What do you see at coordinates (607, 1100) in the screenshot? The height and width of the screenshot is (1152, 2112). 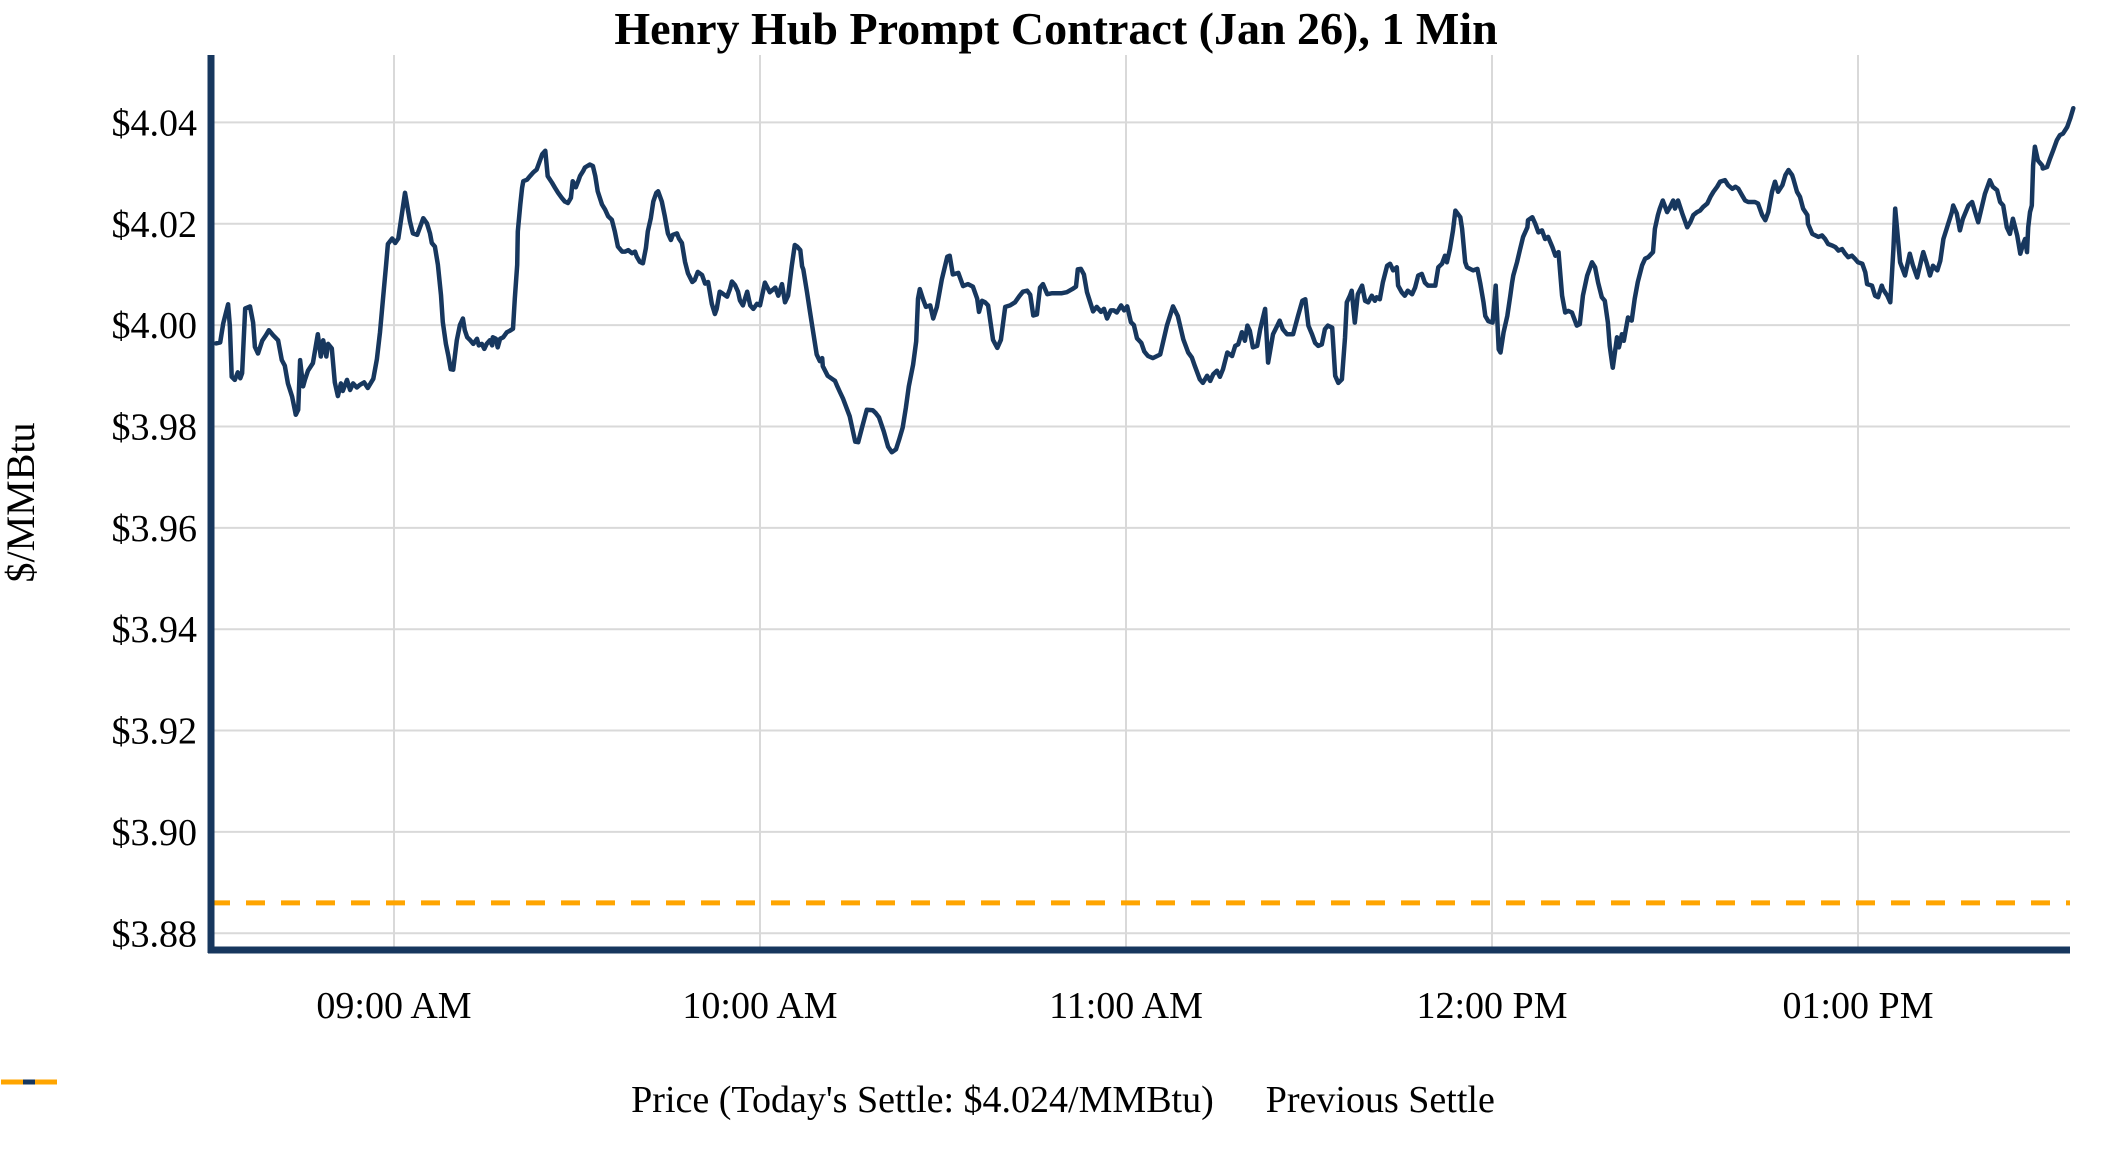 I see `legend-item-price: Price (Today's Settle: $4.024/MMBtu)` at bounding box center [607, 1100].